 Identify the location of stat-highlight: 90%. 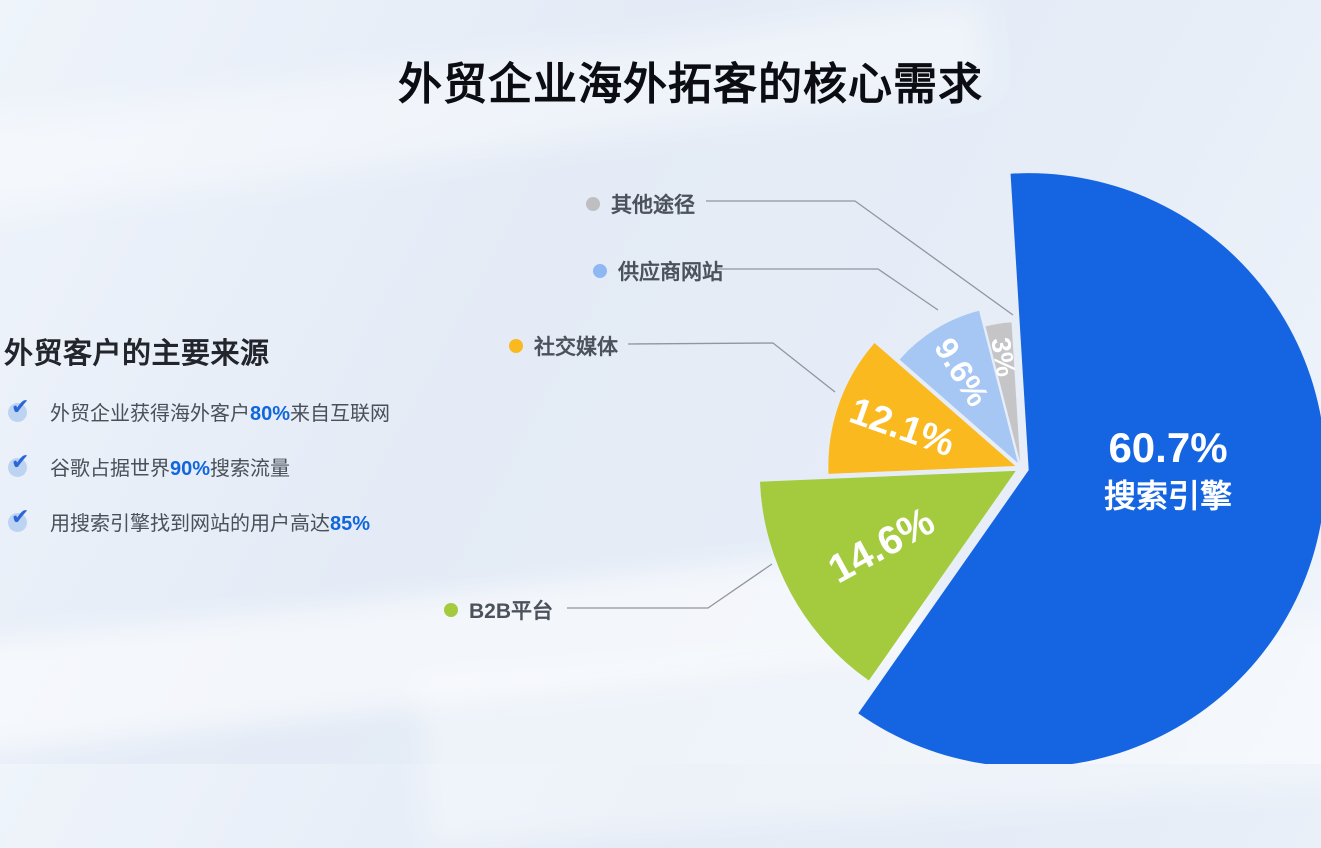
(190, 468).